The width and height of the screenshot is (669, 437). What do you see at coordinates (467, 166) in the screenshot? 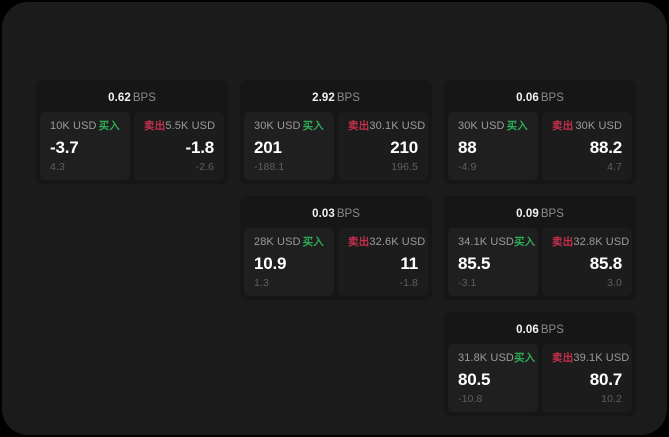
I see `buy-delta: -4.9` at bounding box center [467, 166].